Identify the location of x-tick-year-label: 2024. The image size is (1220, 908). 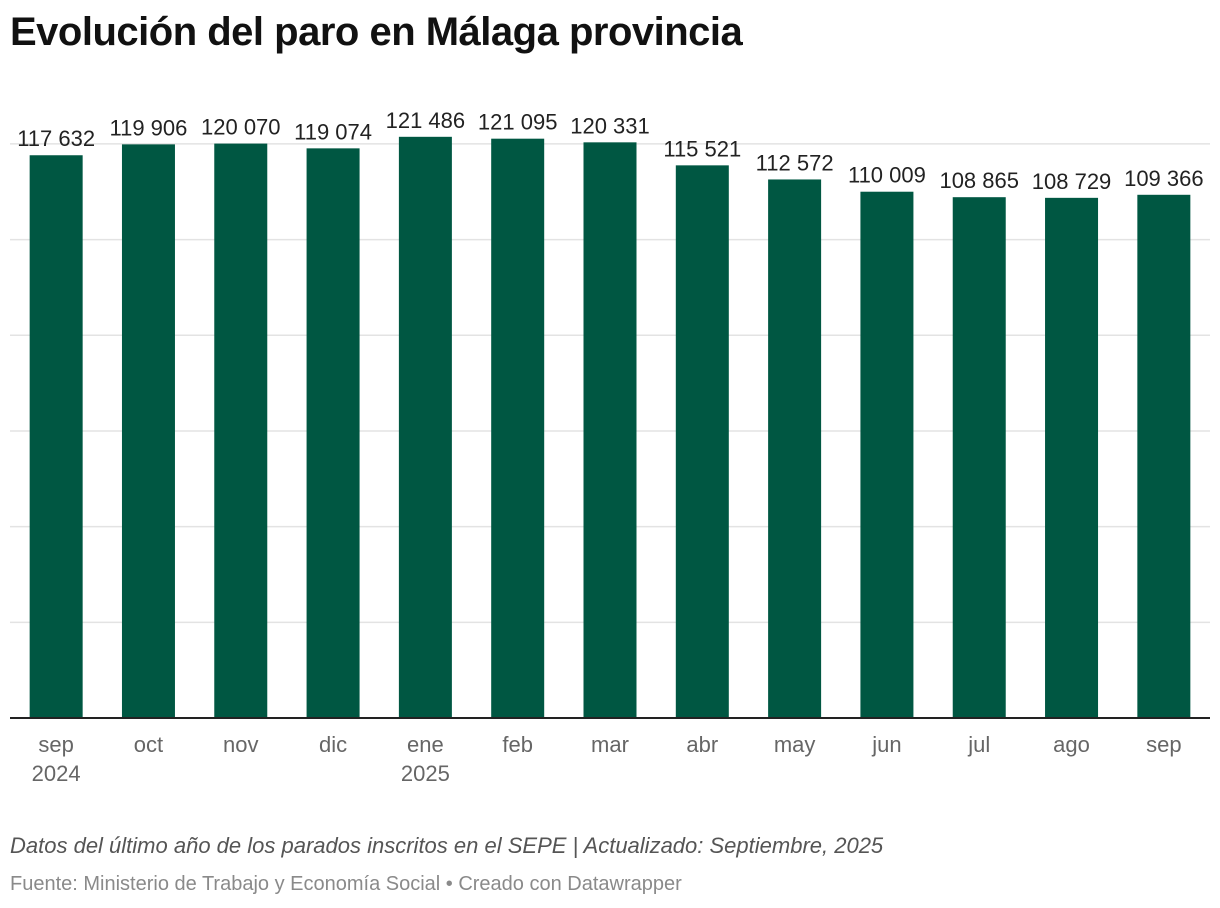
(56, 773).